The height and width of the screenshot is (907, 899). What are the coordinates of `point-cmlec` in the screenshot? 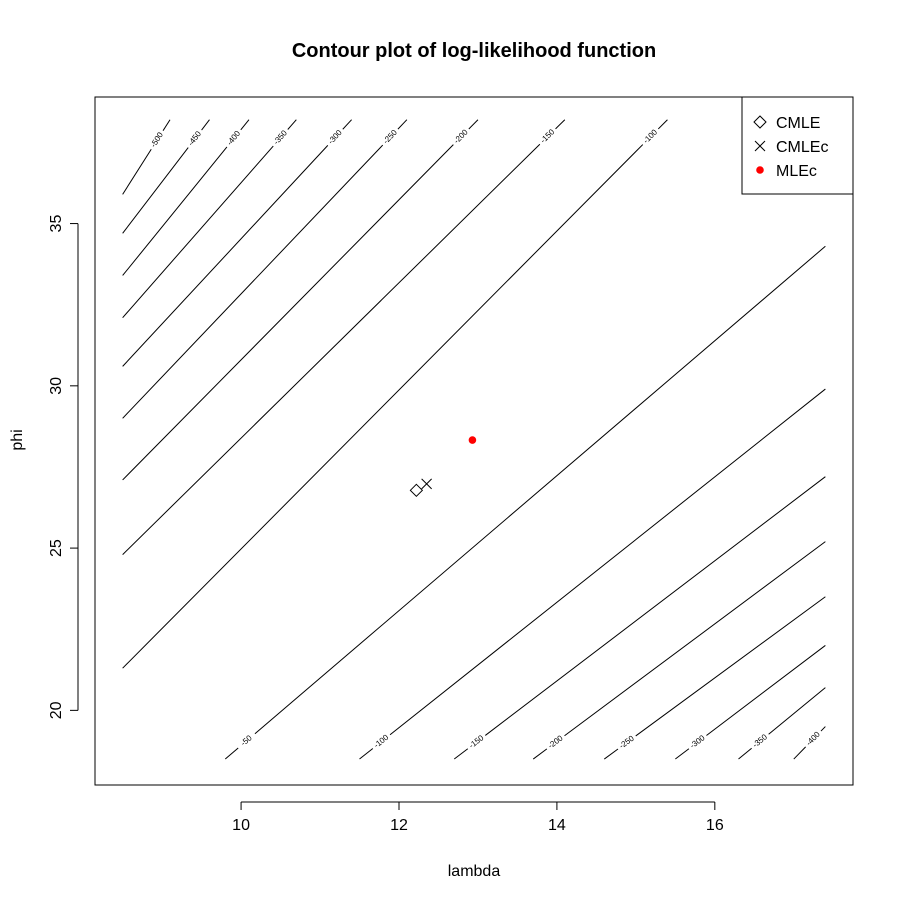 It's located at (426, 484).